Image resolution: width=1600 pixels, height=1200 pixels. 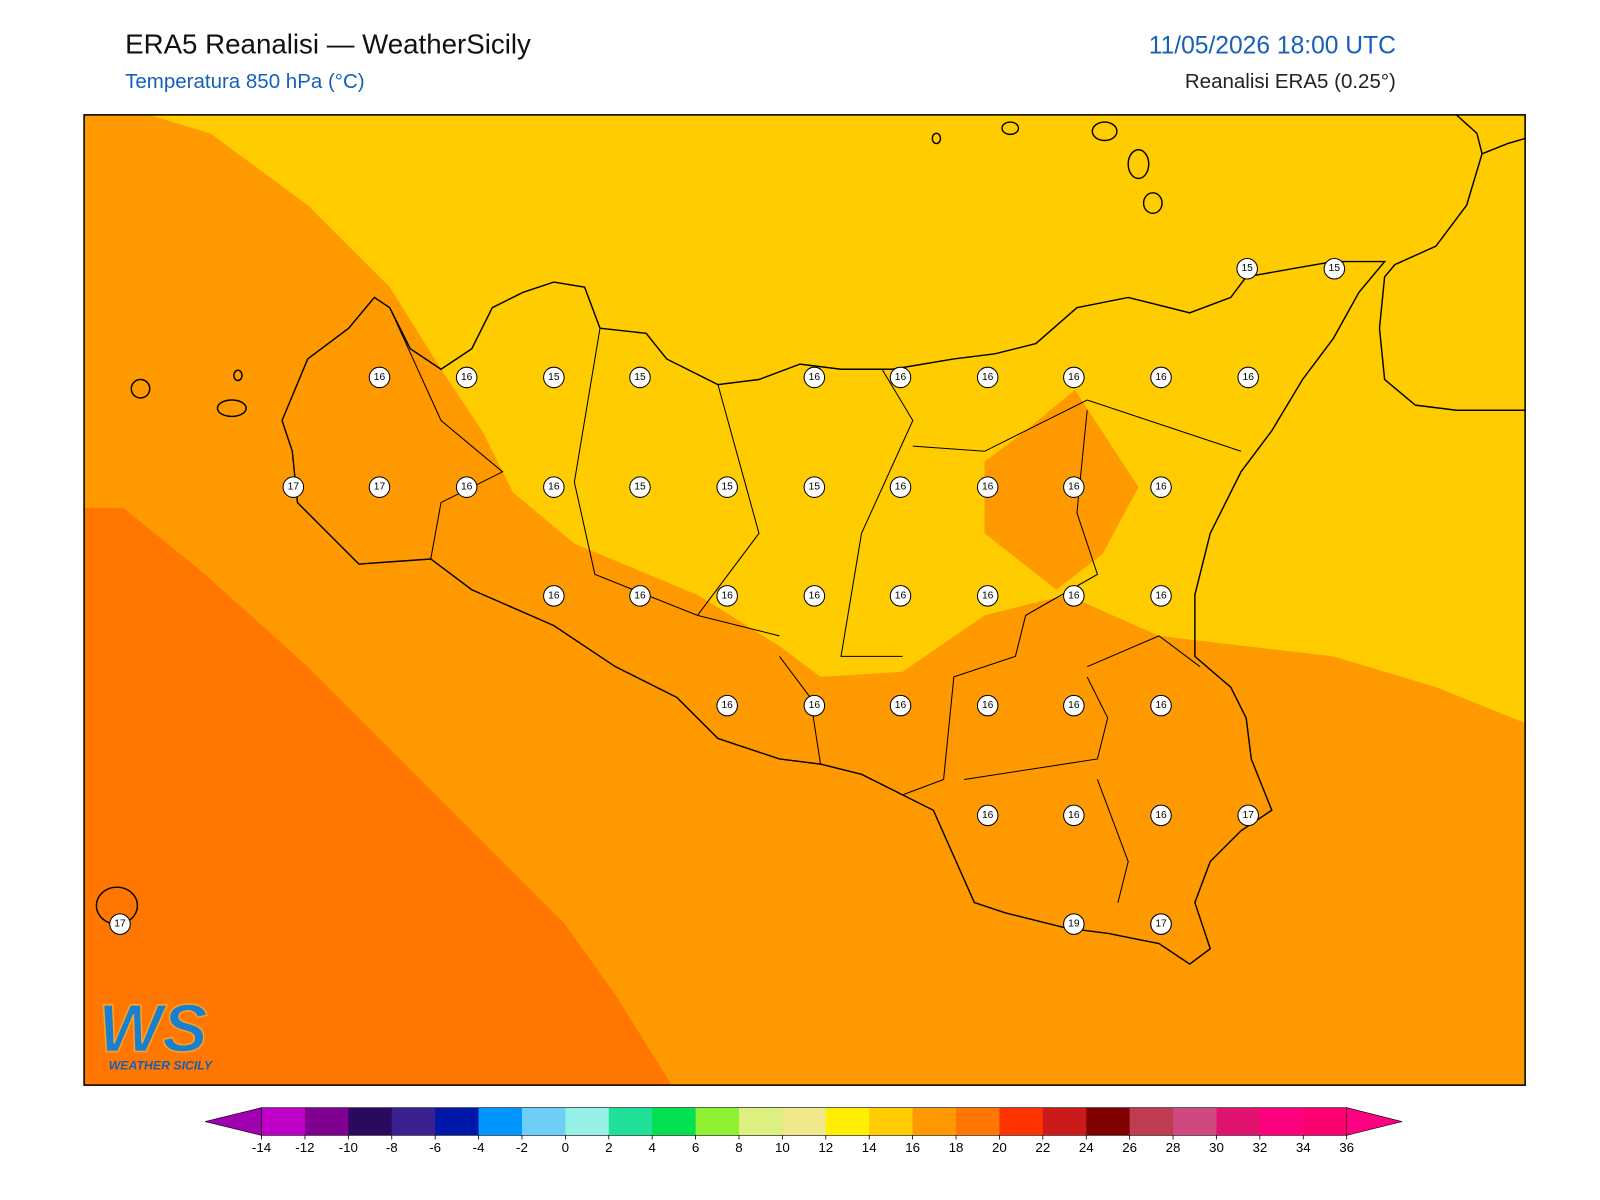 What do you see at coordinates (233, 1121) in the screenshot?
I see `colorbar-extend-low` at bounding box center [233, 1121].